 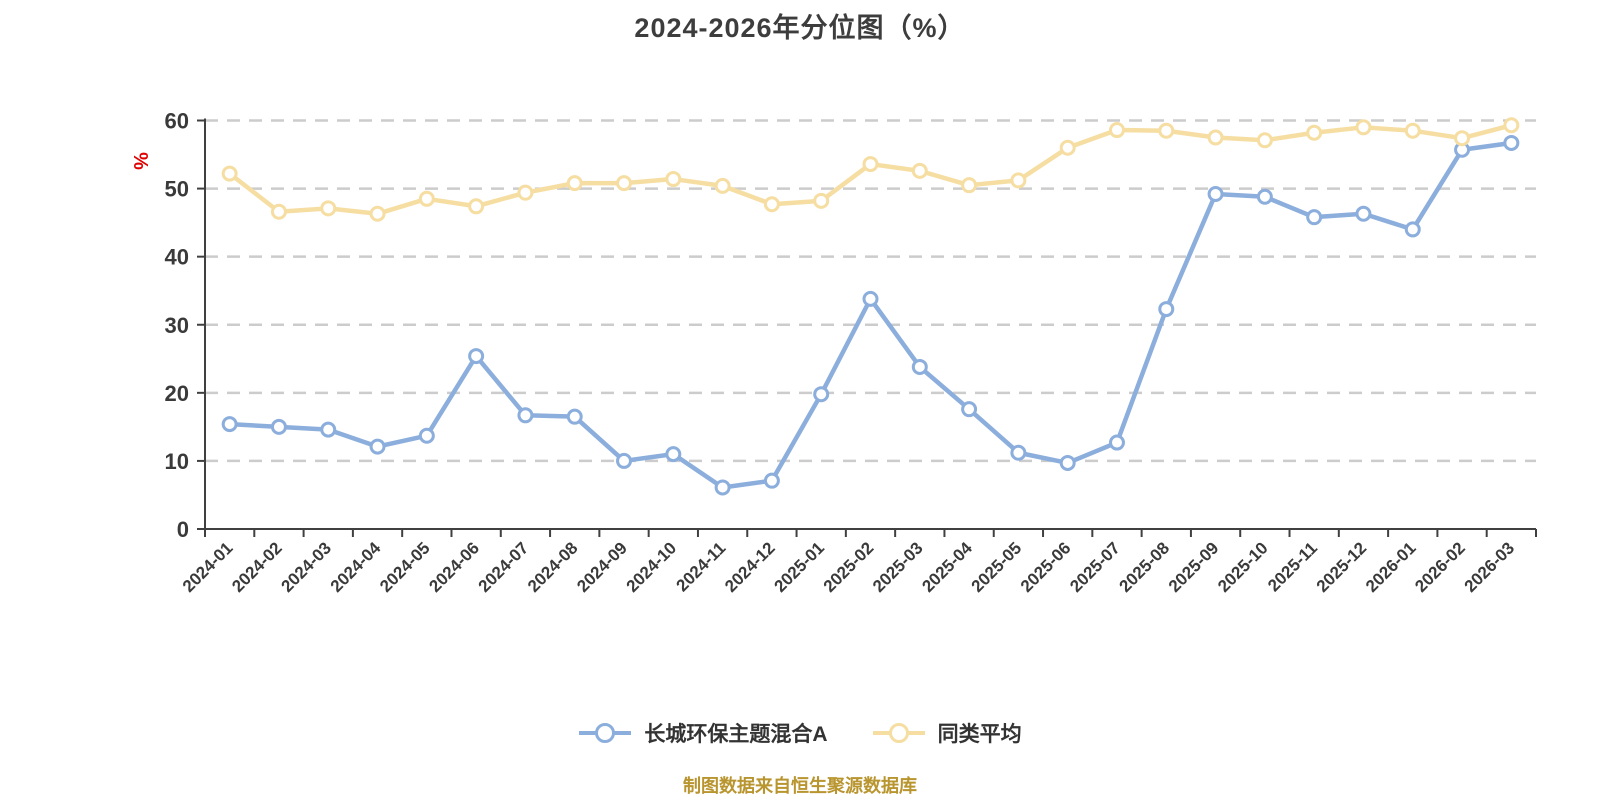 What do you see at coordinates (947, 567) in the screenshot?
I see `x-axis-label: 2025-04` at bounding box center [947, 567].